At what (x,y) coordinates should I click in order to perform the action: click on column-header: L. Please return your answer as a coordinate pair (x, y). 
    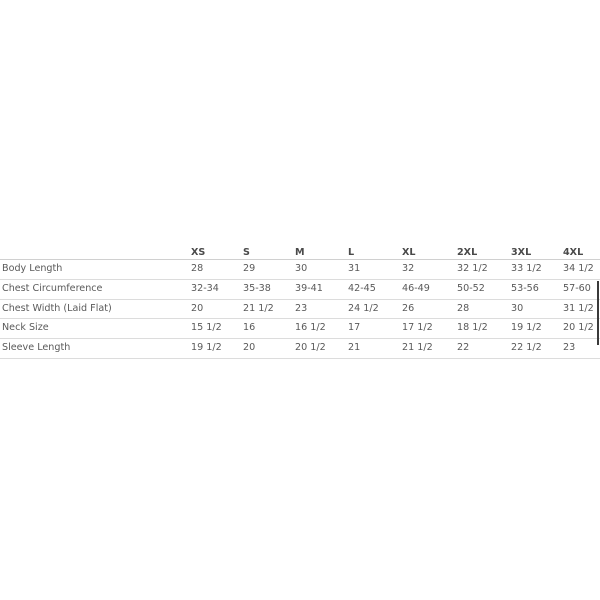
    Looking at the image, I should click on (351, 252).